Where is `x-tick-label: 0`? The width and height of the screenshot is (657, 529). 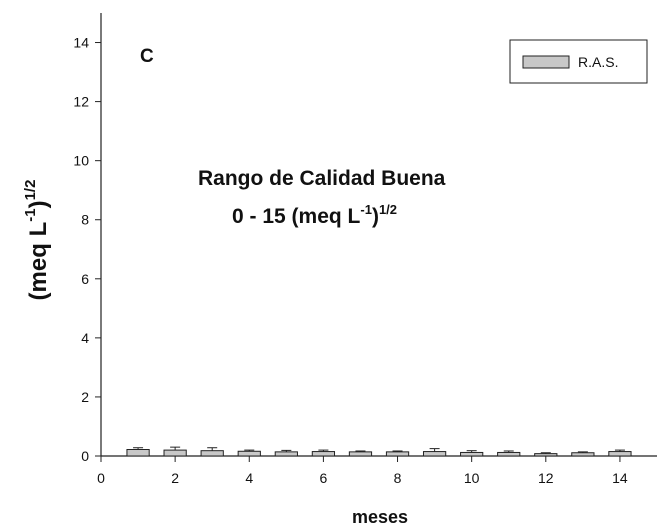
x-tick-label: 0 is located at coordinates (101, 478).